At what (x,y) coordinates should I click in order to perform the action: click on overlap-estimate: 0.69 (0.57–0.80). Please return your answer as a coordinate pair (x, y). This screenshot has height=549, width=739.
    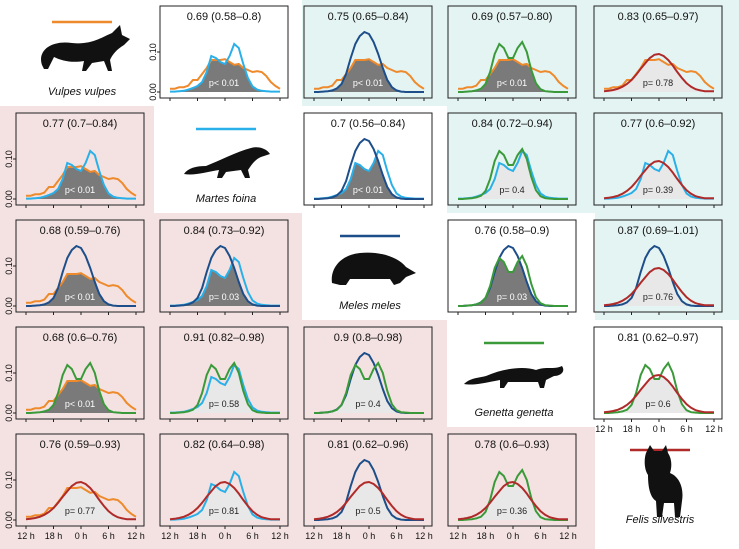
    Looking at the image, I should click on (512, 17).